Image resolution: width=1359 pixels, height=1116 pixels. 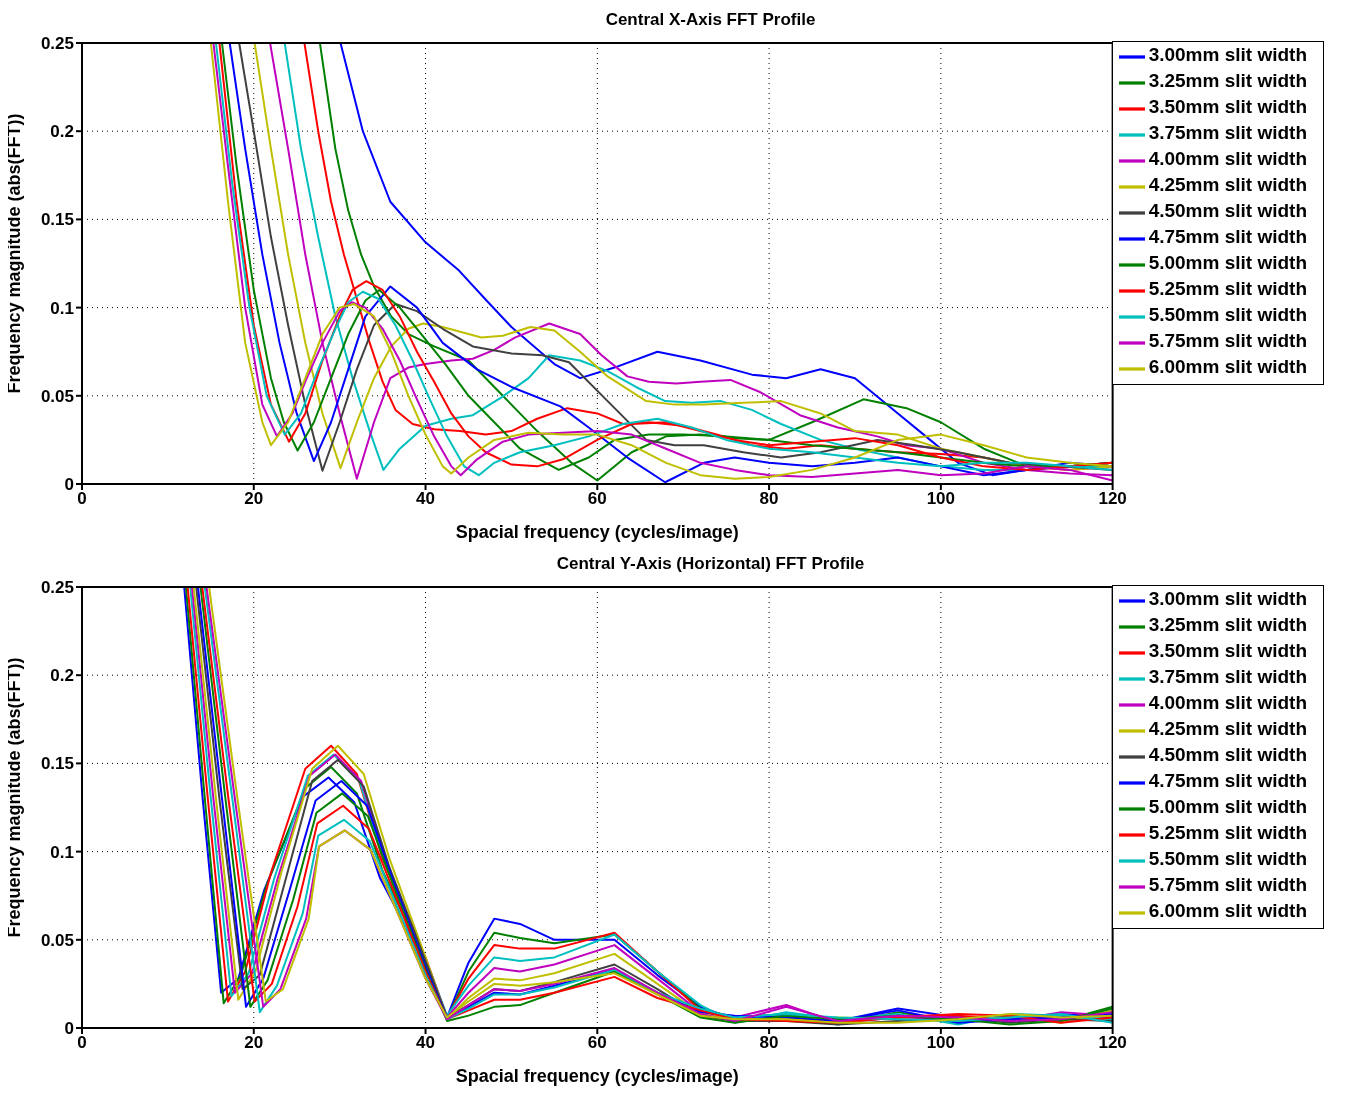 I want to click on chart-title: Central X-Axis FFT Profile, so click(x=710, y=20).